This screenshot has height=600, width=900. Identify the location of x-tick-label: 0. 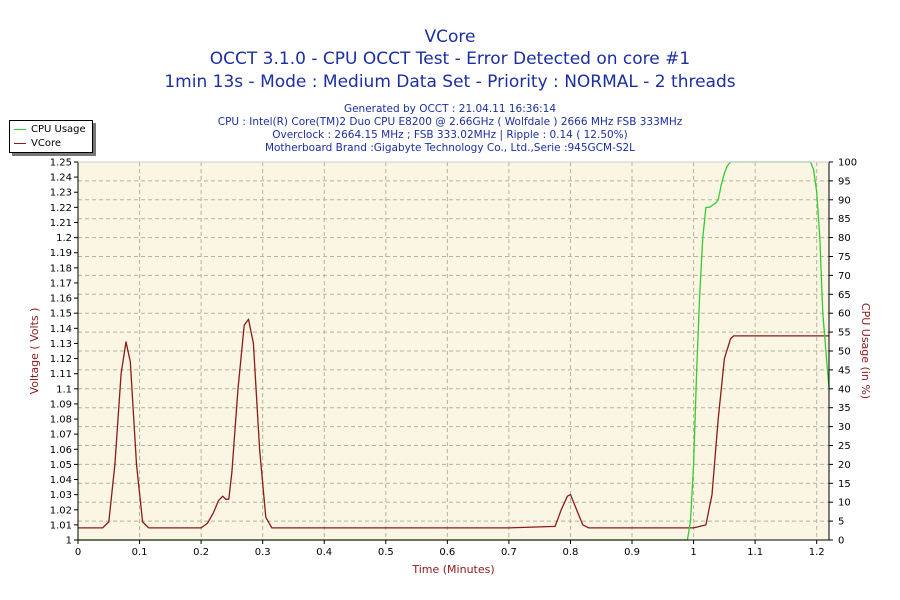
(78, 552).